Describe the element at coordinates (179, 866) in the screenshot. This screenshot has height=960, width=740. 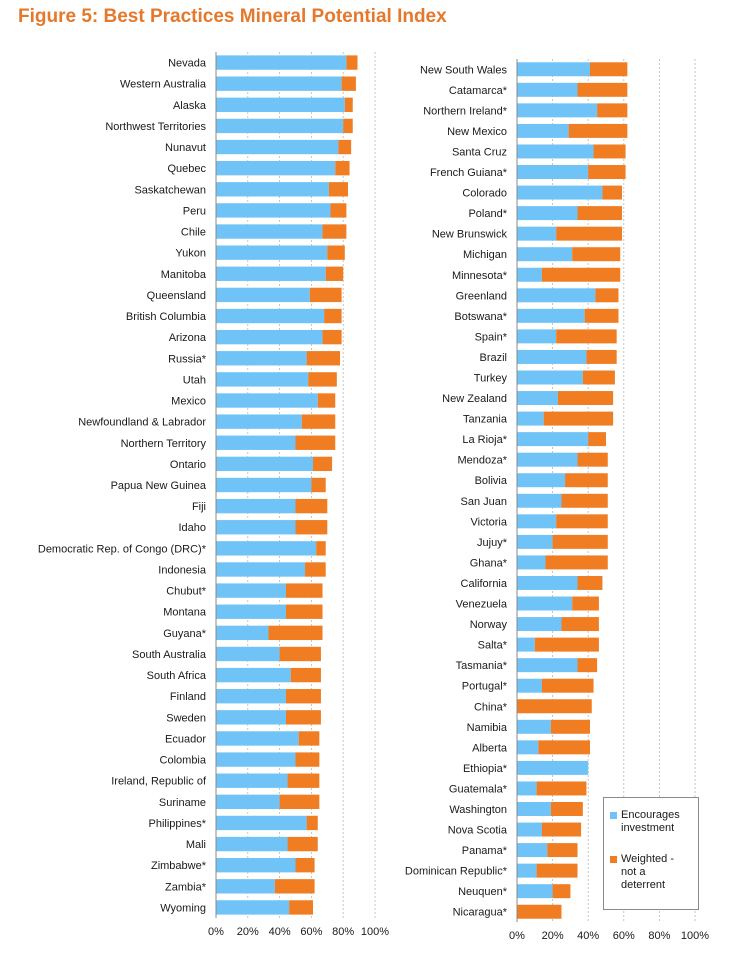
I see `left-category-label: Zimbabwe*` at that location.